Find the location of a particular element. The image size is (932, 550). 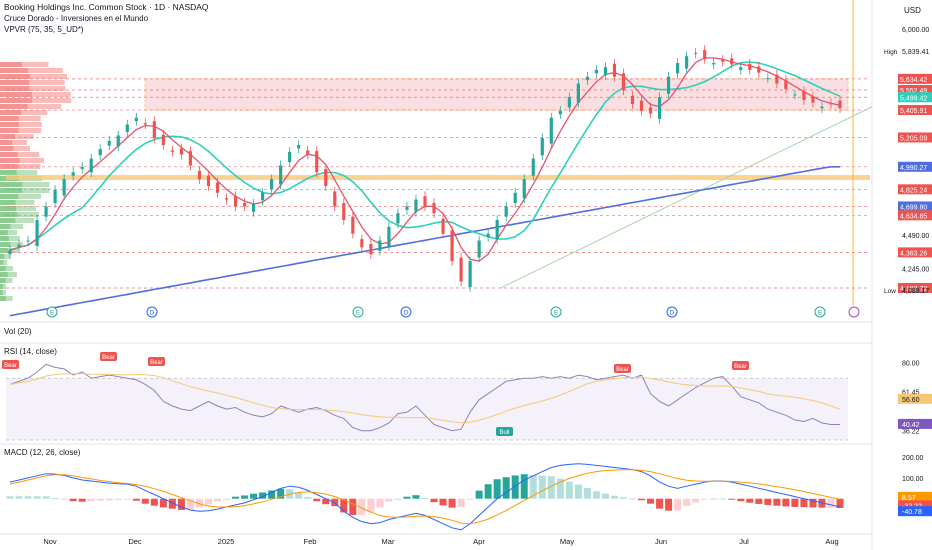

price-label-box is located at coordinates (915, 90).